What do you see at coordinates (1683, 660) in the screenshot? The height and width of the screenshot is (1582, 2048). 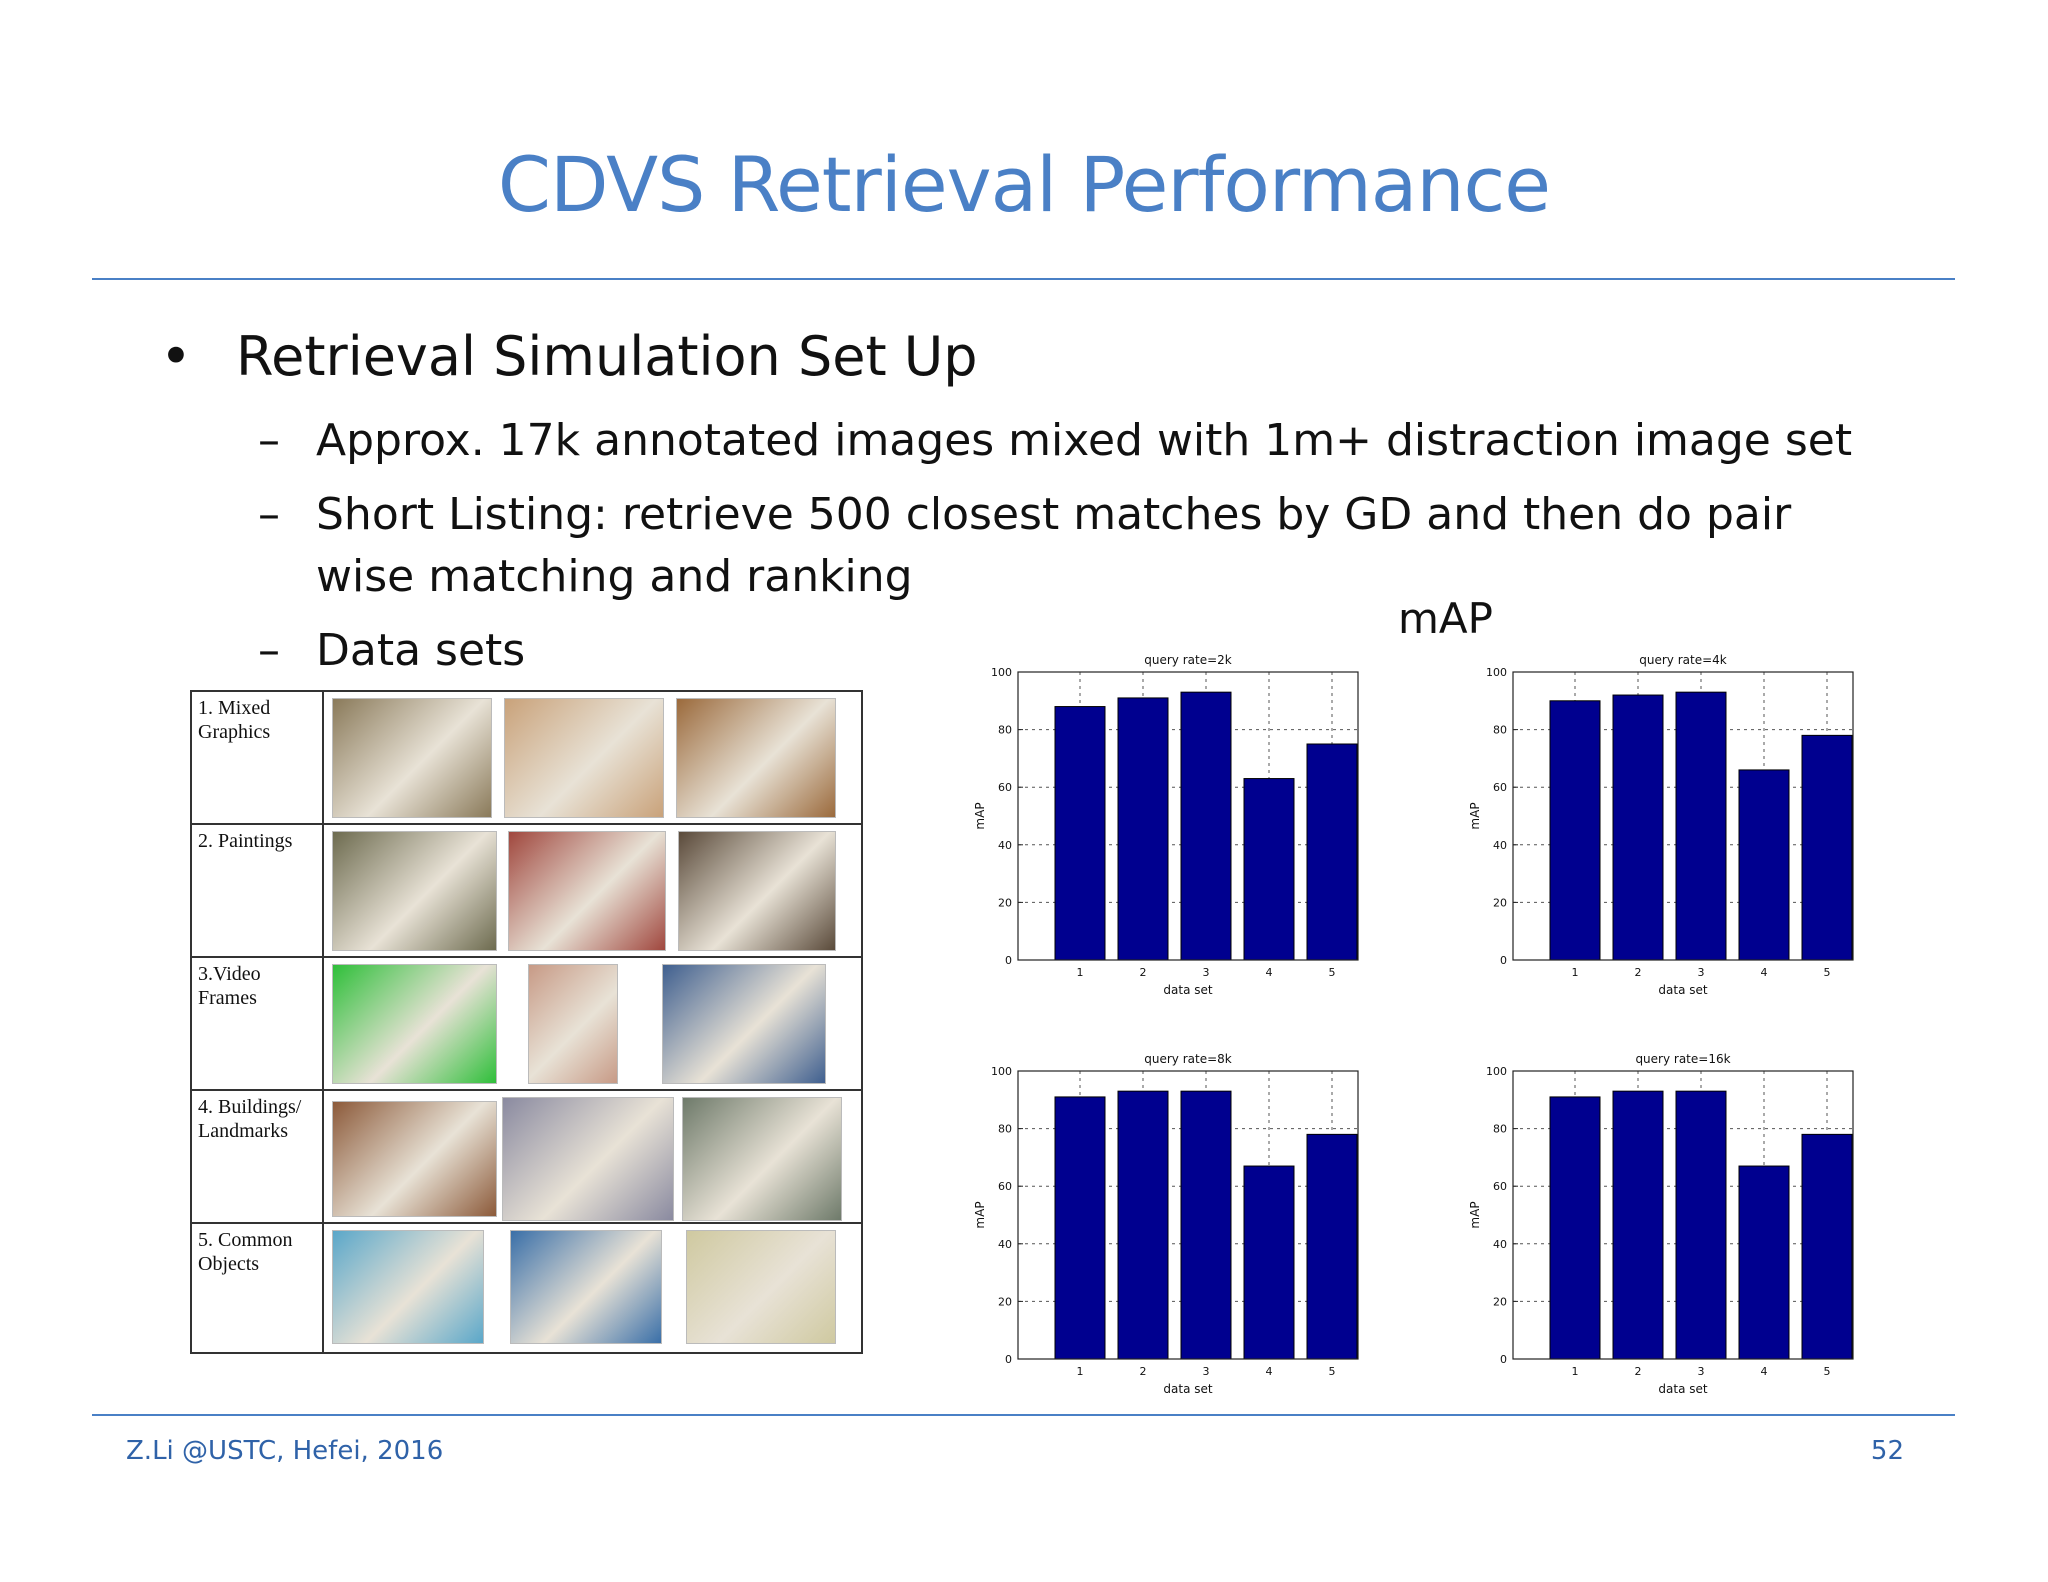 I see `chart-title: query rate=4k` at bounding box center [1683, 660].